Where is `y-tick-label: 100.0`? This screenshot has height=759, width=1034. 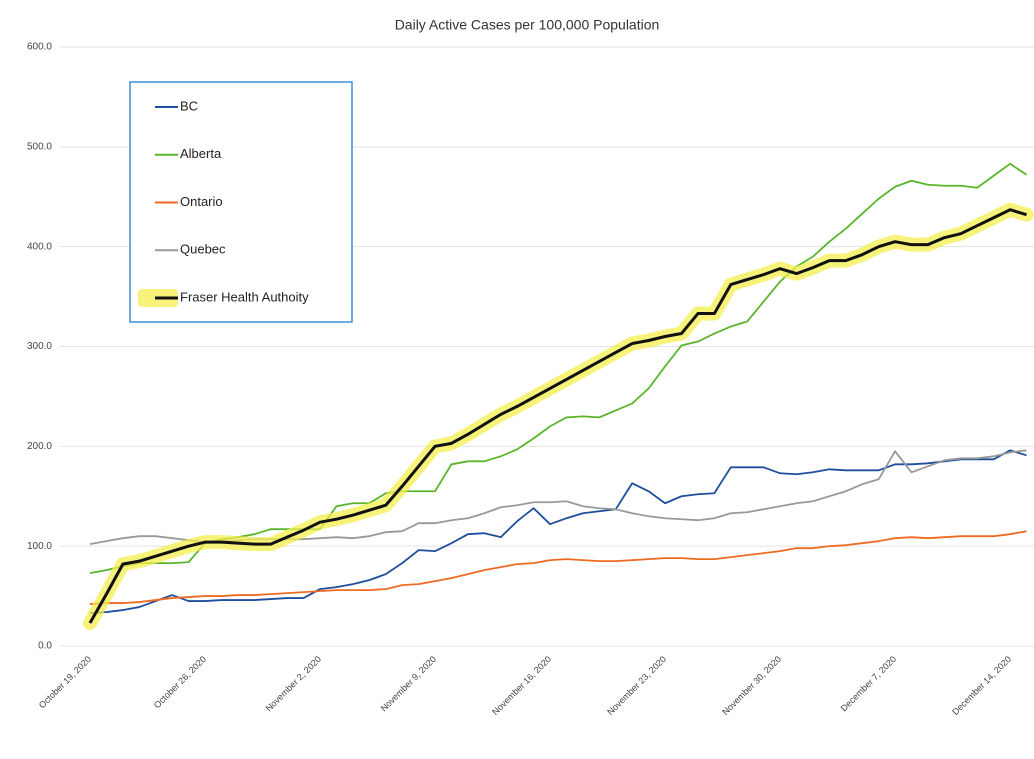
y-tick-label: 100.0 is located at coordinates (39, 546).